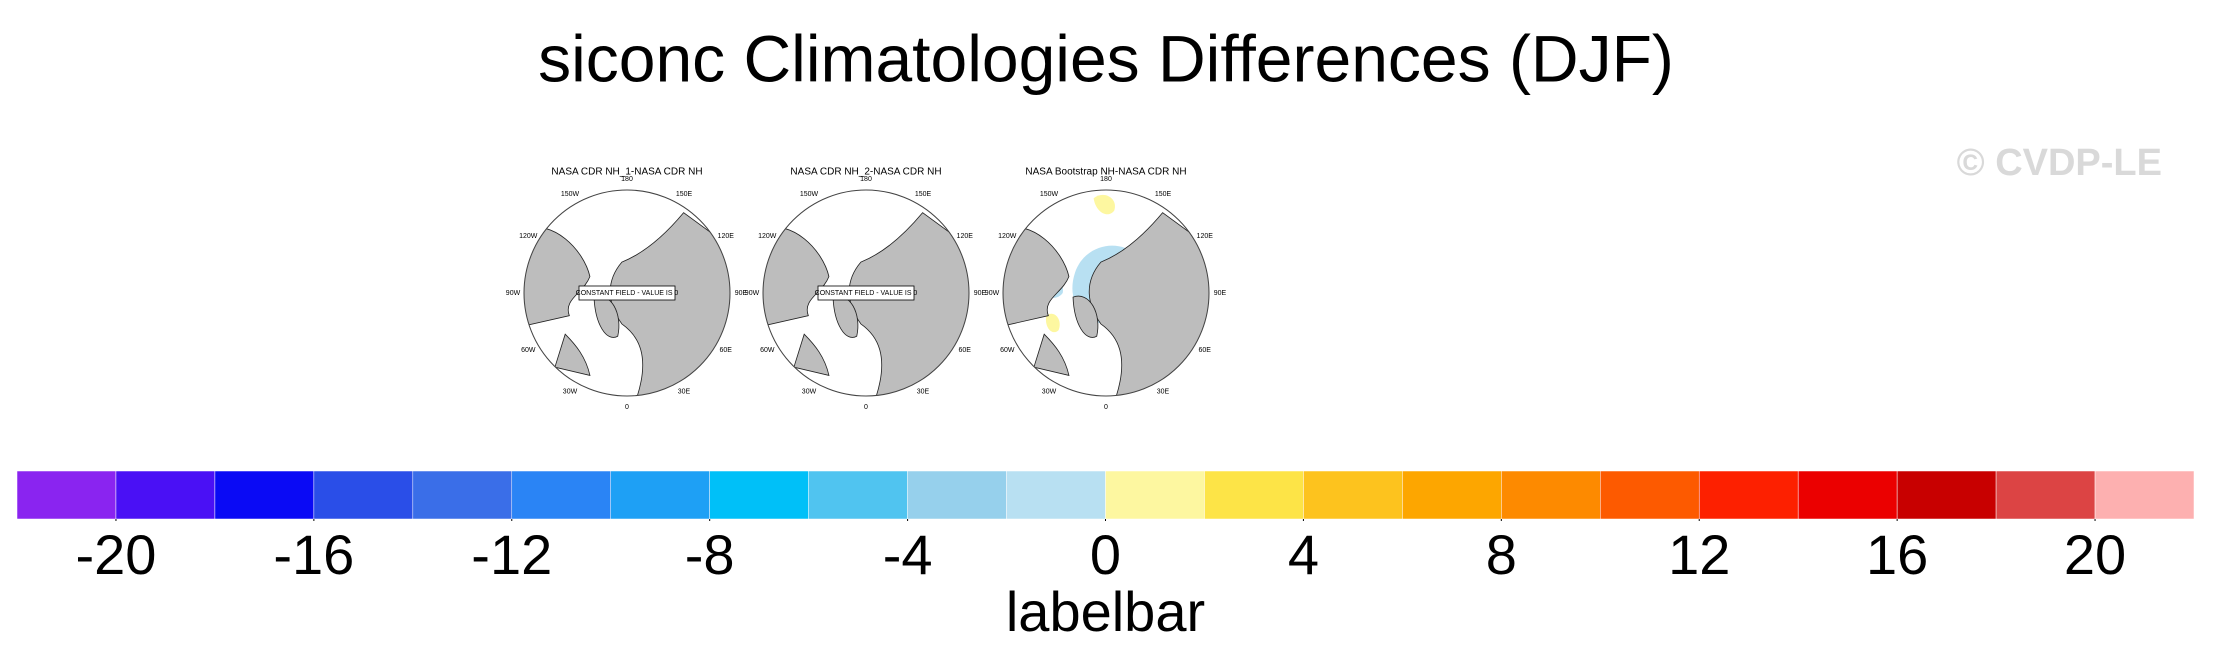  Describe the element at coordinates (511, 554) in the screenshot. I see `colorbar-tick-label: -12` at that location.